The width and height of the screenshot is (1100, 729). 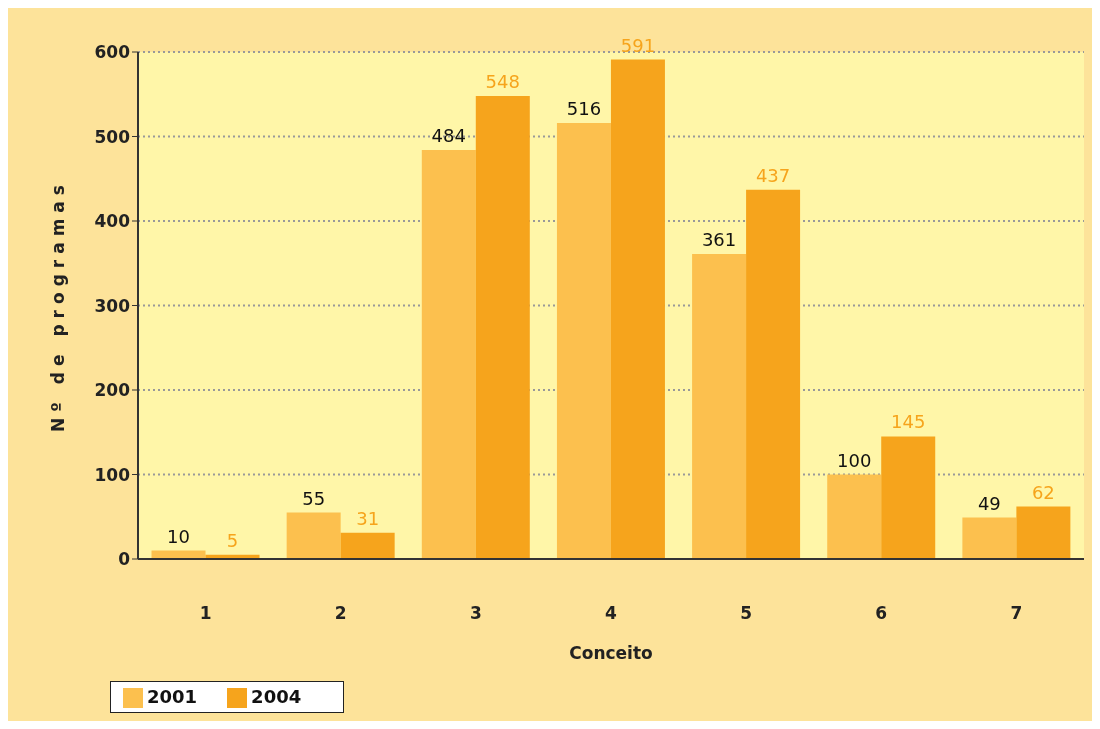 What do you see at coordinates (368, 518) in the screenshot?
I see `data-label: 31` at bounding box center [368, 518].